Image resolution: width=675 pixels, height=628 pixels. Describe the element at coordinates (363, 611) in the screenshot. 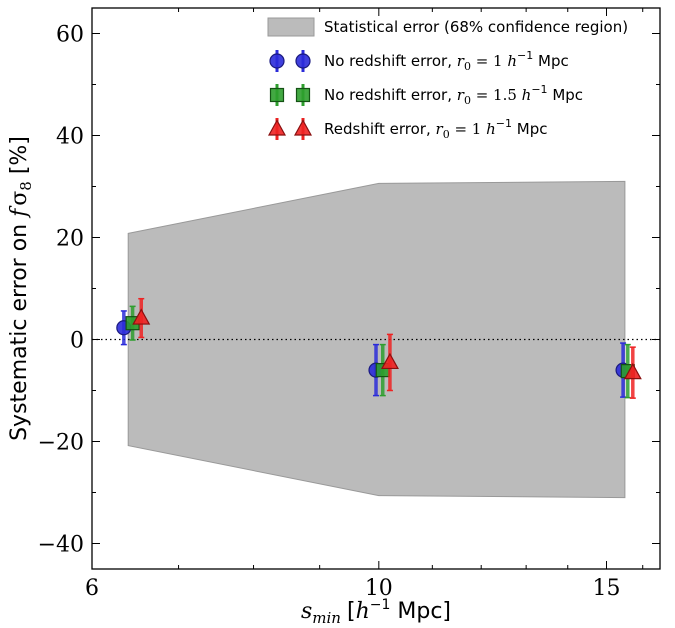

I see `x-title-h: h` at that location.